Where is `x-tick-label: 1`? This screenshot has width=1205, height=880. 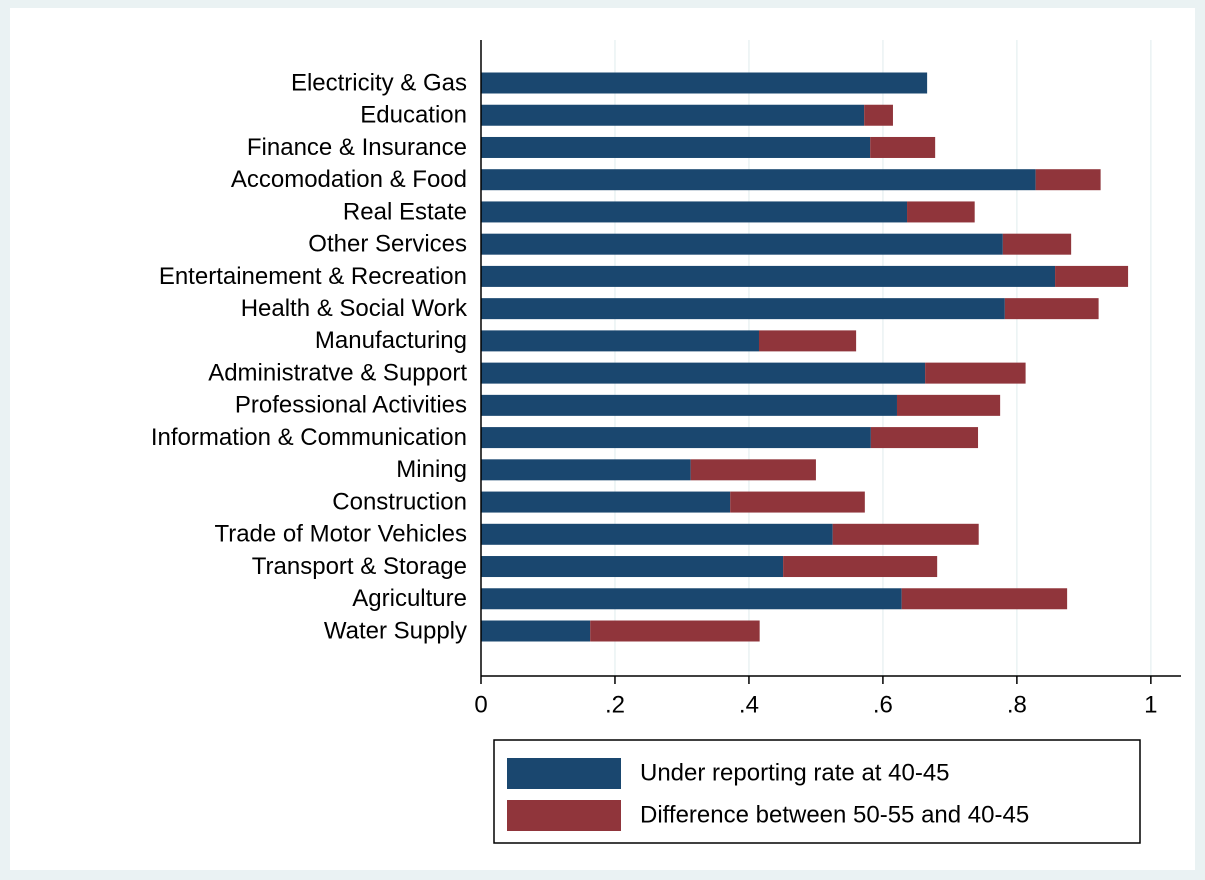 x-tick-label: 1 is located at coordinates (1150, 704).